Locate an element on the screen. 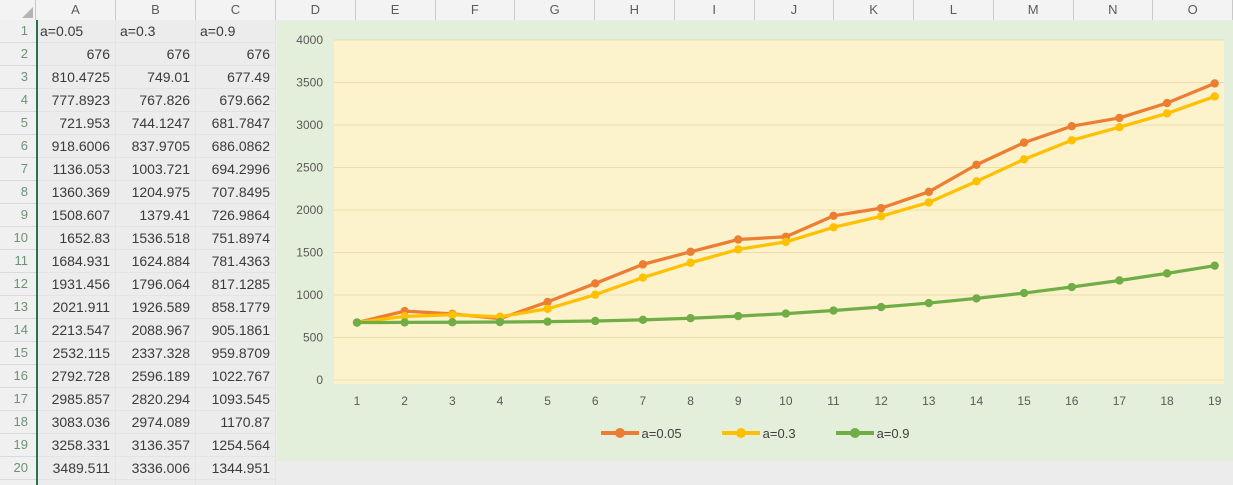 This screenshot has width=1233, height=485. cell-A7: 1136.053 is located at coordinates (76, 169).